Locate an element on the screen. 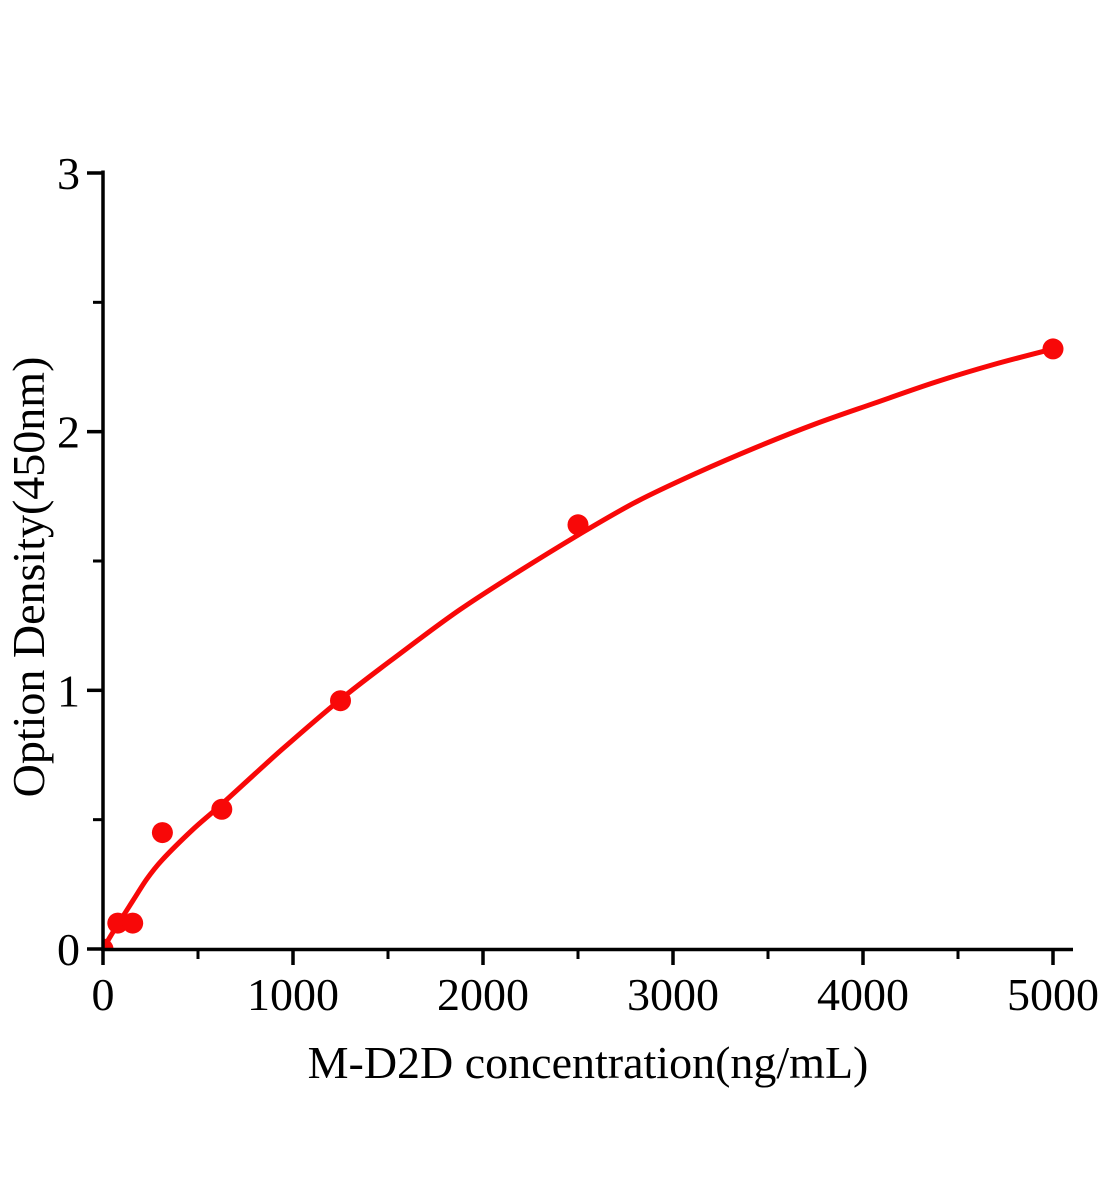 The width and height of the screenshot is (1104, 1200). y-axis-tick-labels: 0 1 2 3 is located at coordinates (68, 561).